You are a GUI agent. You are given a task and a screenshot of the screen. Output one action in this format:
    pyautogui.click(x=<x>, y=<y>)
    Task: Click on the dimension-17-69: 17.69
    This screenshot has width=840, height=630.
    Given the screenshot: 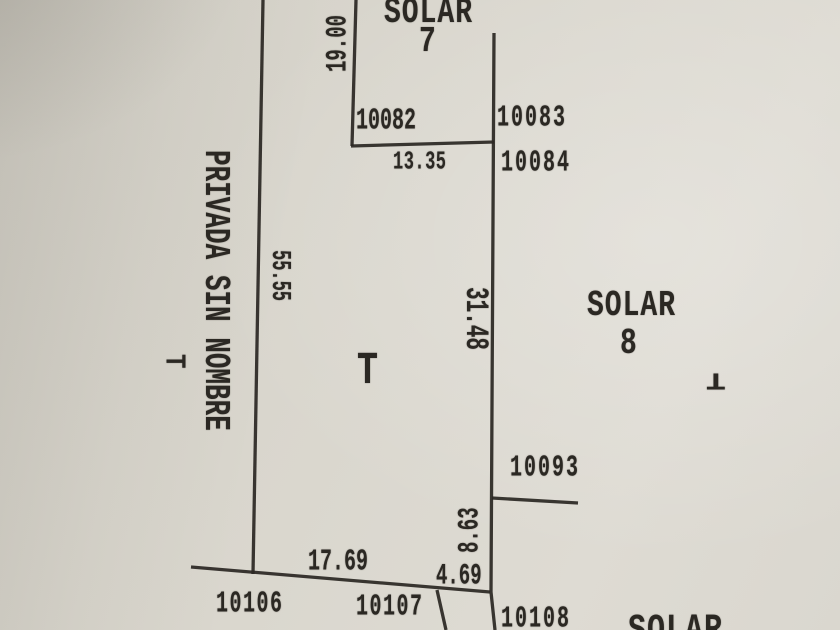 What is the action you would take?
    pyautogui.click(x=338, y=562)
    